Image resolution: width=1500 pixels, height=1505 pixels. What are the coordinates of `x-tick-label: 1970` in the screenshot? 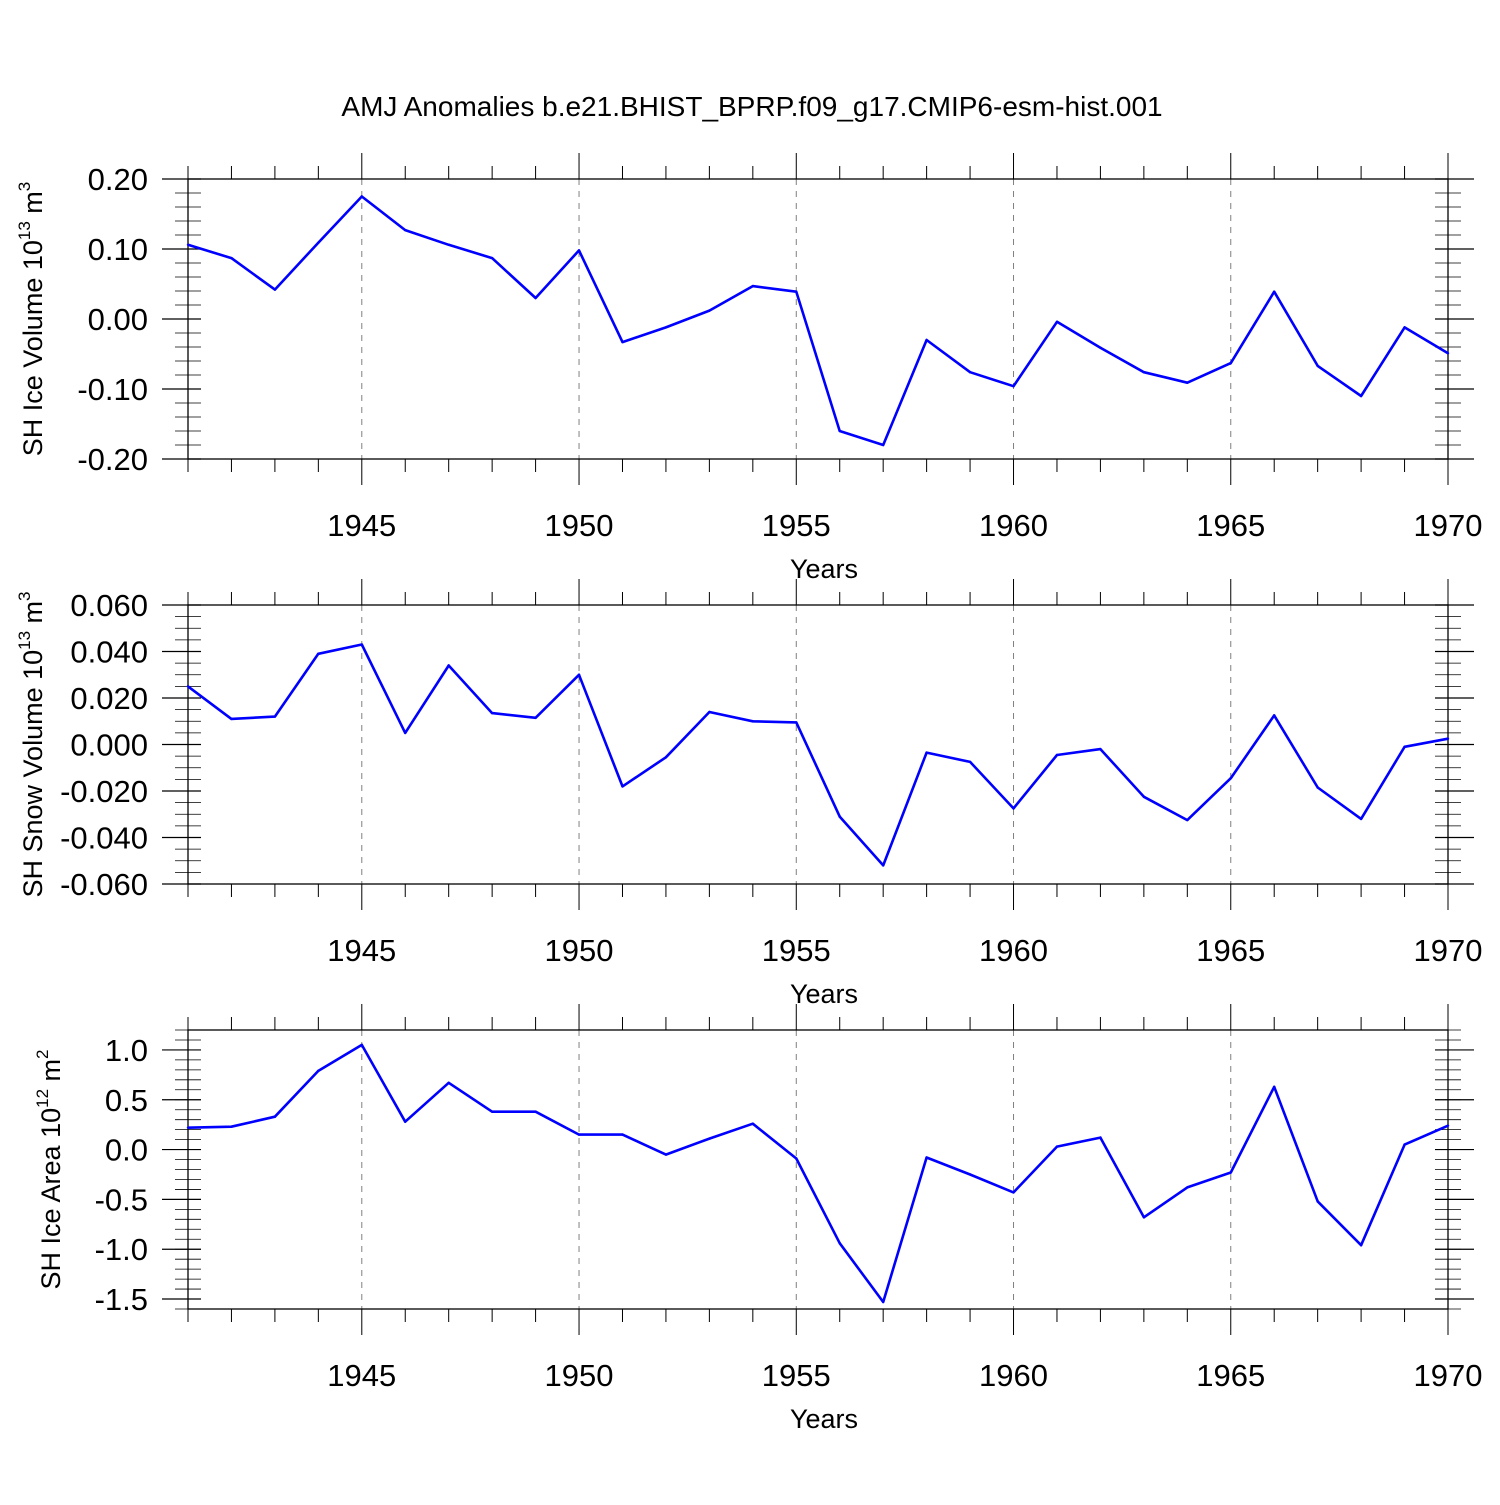 It's located at (1448, 525).